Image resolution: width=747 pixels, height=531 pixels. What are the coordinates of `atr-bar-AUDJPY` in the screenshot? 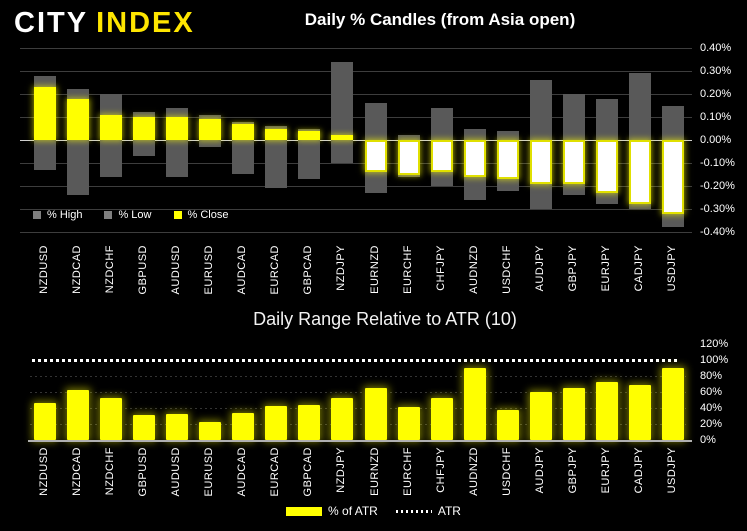 It's located at (541, 416).